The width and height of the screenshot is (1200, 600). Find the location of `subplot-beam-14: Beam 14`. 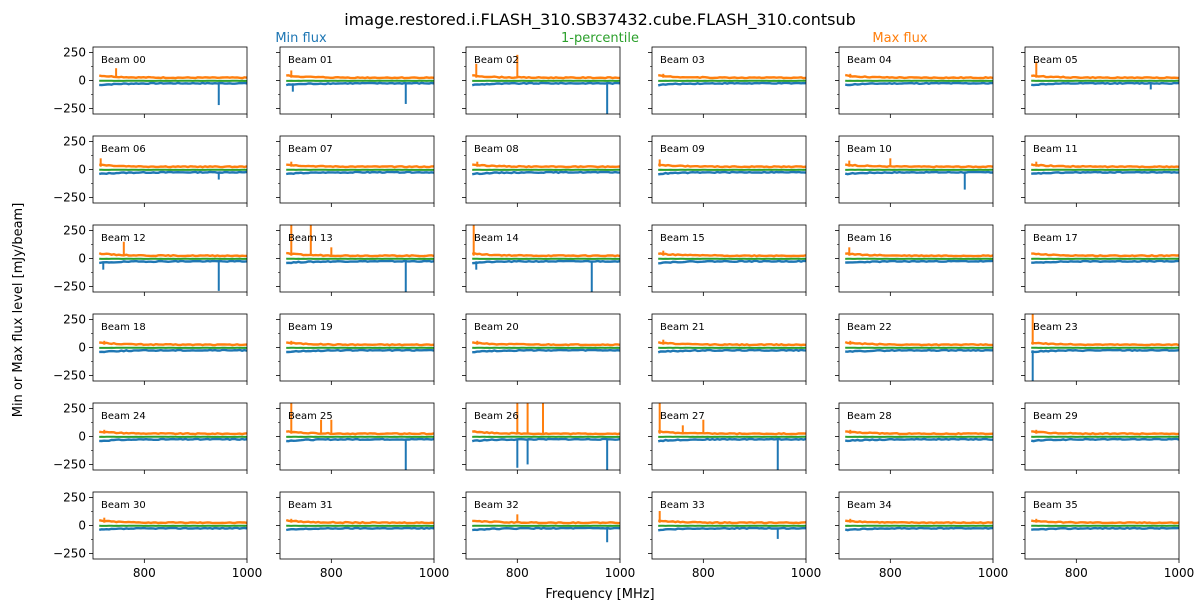

subplot-beam-14: Beam 14 is located at coordinates (541, 260).